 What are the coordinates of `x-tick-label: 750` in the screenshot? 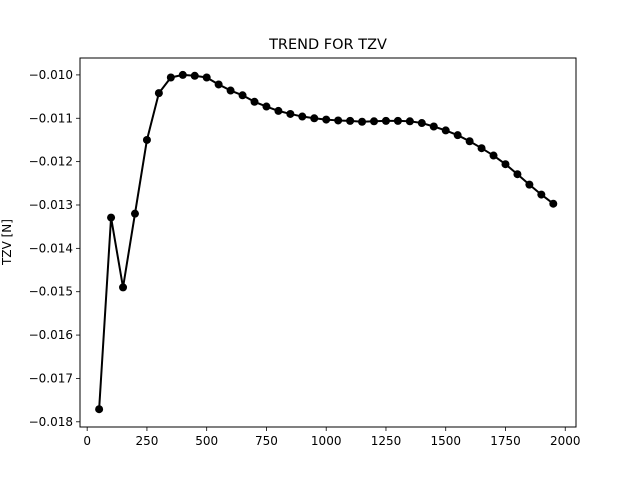 It's located at (266, 441).